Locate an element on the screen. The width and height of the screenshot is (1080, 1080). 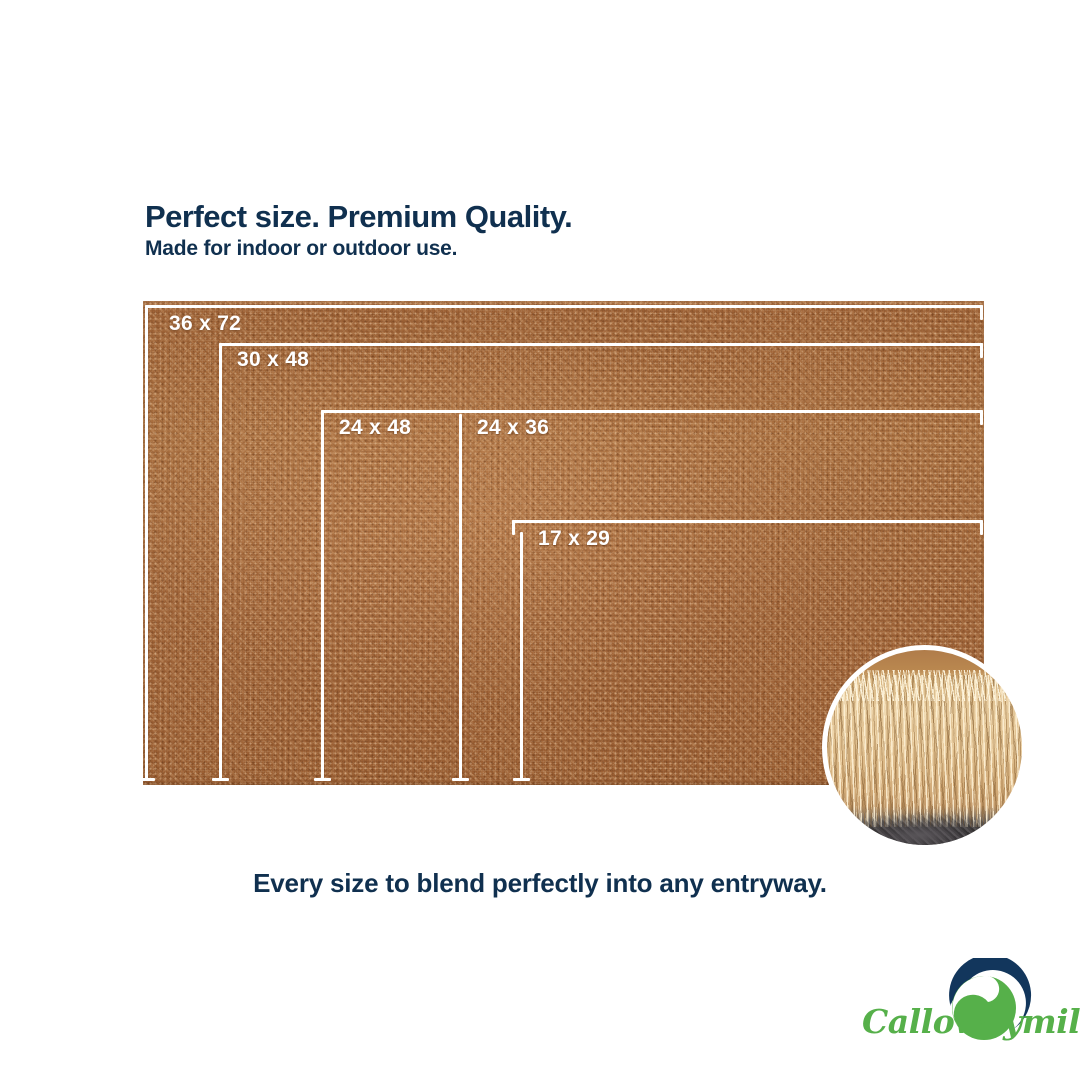
brand-logo: Callowaymills is located at coordinates (971, 1008).